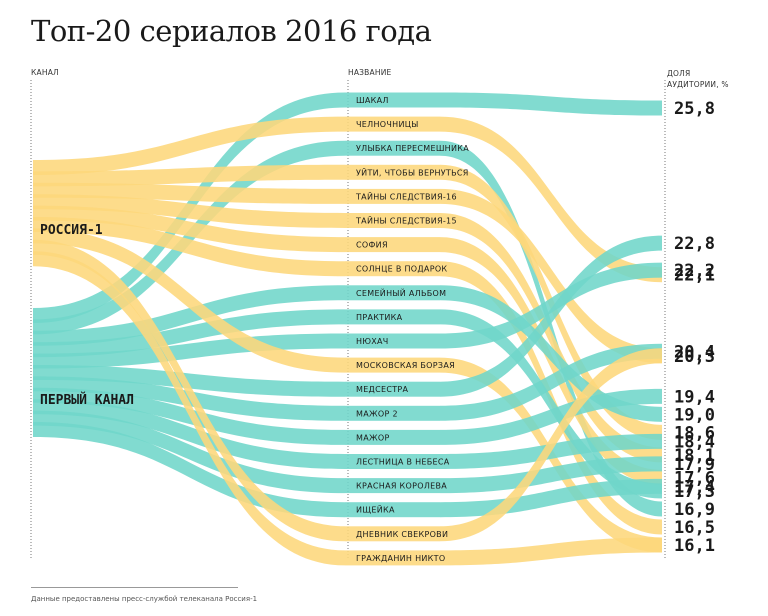 This screenshot has height=616, width=768. I want to click on show-label: ЛЕСТНИЦА В НЕБЕСА, so click(403, 462).